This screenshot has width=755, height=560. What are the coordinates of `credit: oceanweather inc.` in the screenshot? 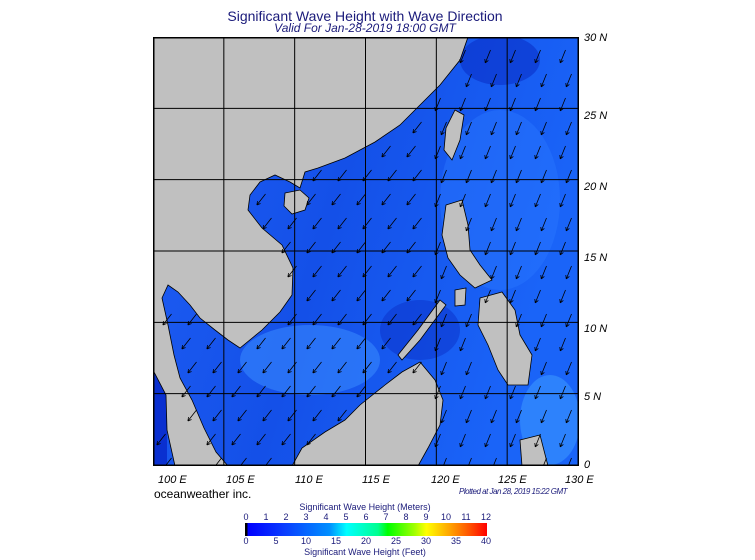 It's located at (203, 494).